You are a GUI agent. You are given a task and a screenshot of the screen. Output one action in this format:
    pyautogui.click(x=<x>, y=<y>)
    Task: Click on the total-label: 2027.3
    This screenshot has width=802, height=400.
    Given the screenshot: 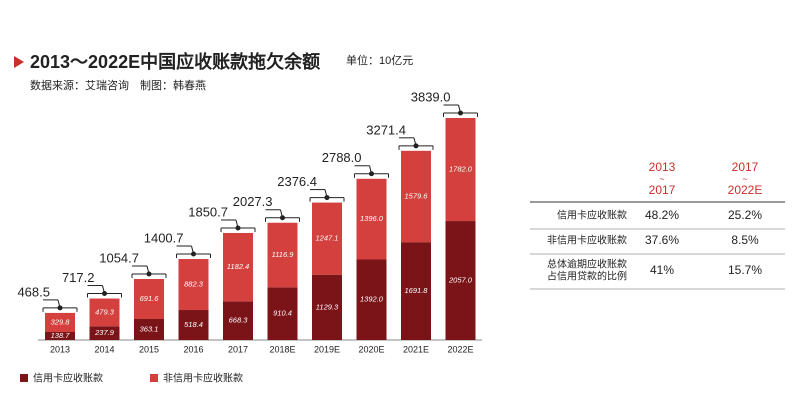 What is the action you would take?
    pyautogui.click(x=253, y=201)
    